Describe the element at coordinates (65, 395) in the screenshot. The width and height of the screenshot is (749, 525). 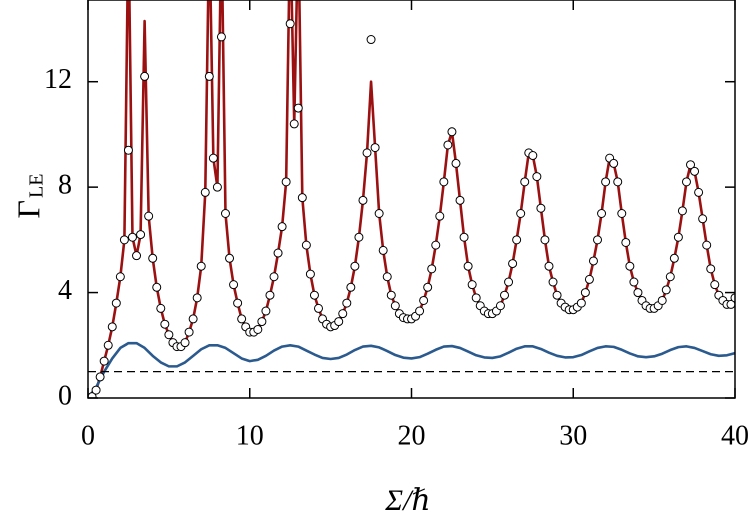
I see `y-tick-label: 0` at that location.